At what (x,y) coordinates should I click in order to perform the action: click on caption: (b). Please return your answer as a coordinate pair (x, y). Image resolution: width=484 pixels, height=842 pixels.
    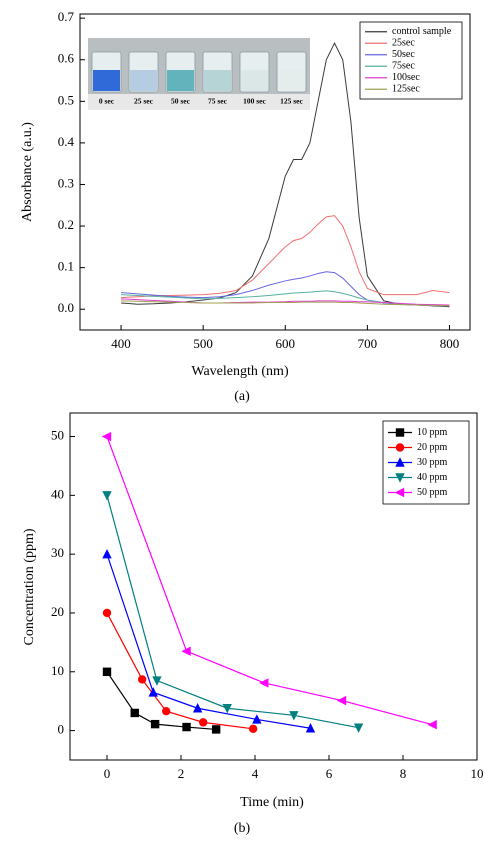
    Looking at the image, I should click on (242, 828).